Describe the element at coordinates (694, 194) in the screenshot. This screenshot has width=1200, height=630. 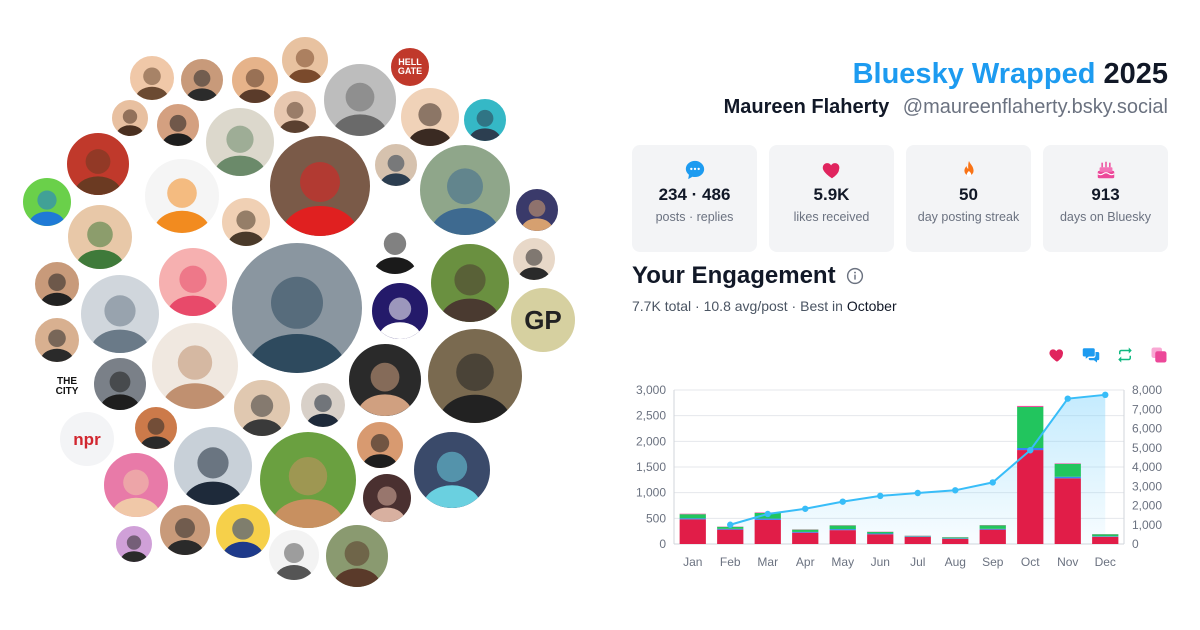
I see `stat-value-posts: 234 · 486` at that location.